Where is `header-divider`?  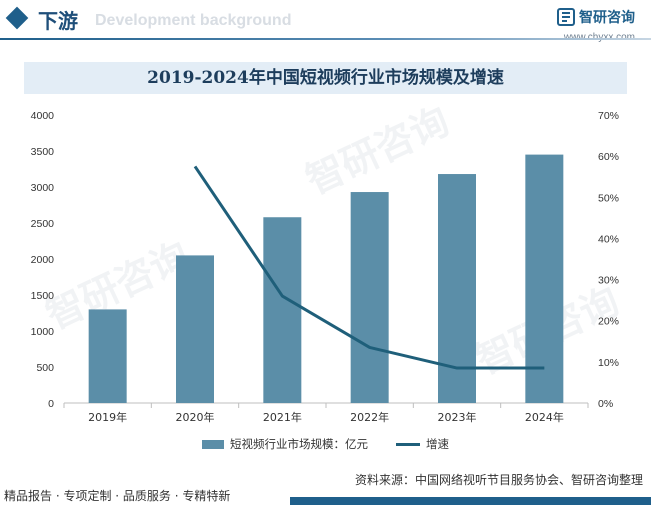
header-divider is located at coordinates (325, 39).